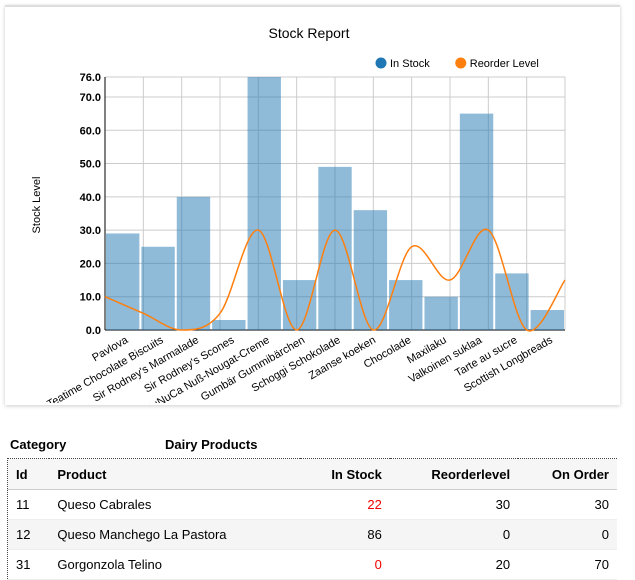  I want to click on table-row: 12 Queso Manchego La Pastora 86 0 0, so click(312, 534).